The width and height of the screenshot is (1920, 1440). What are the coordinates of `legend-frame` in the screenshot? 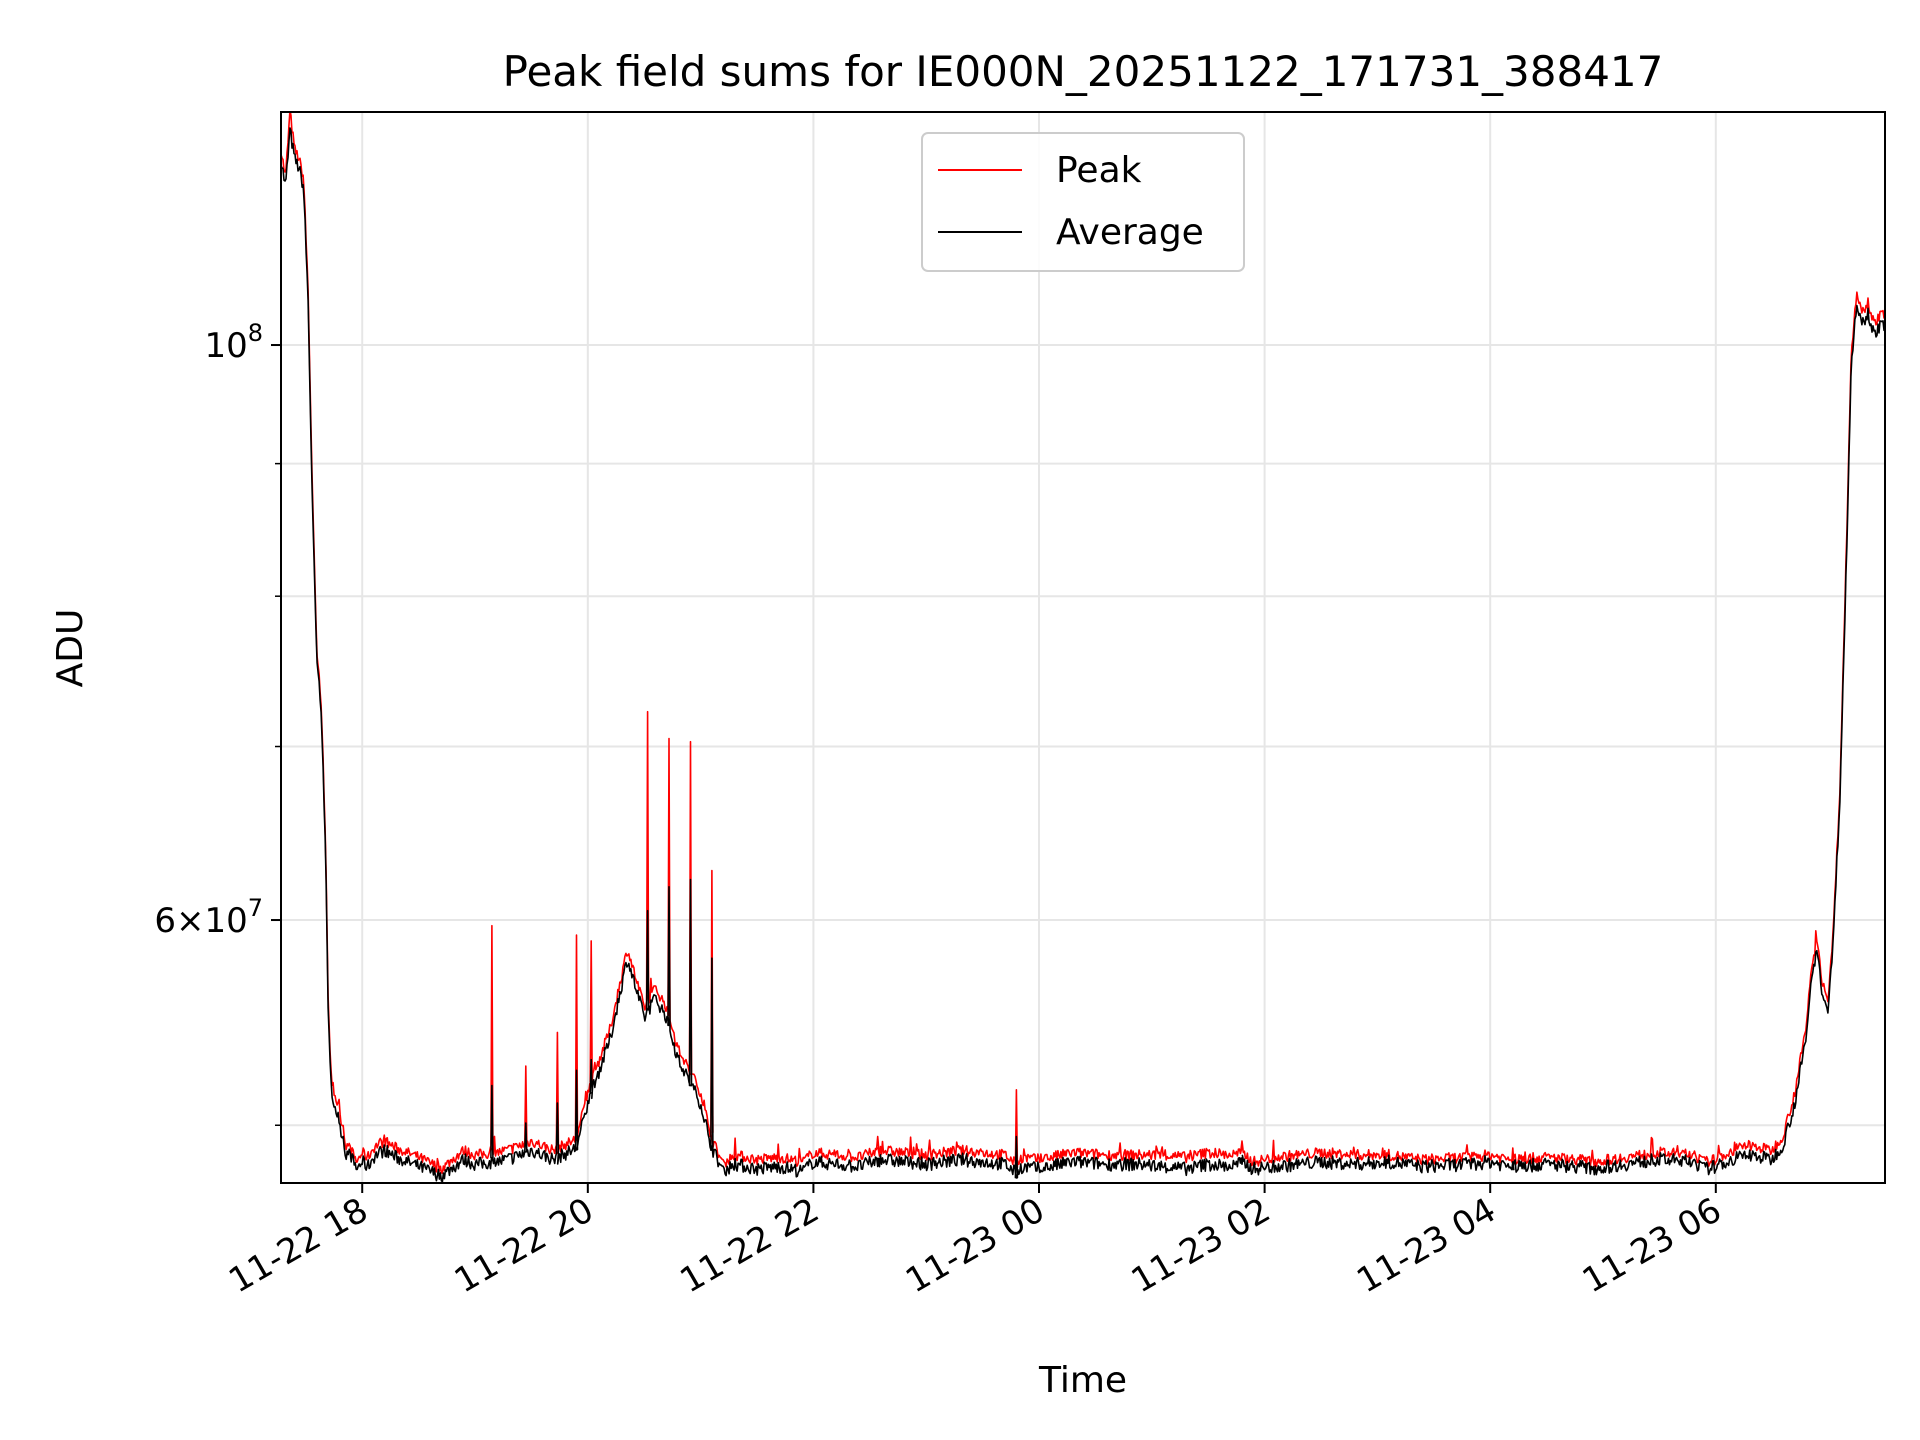 It's located at (1083, 202).